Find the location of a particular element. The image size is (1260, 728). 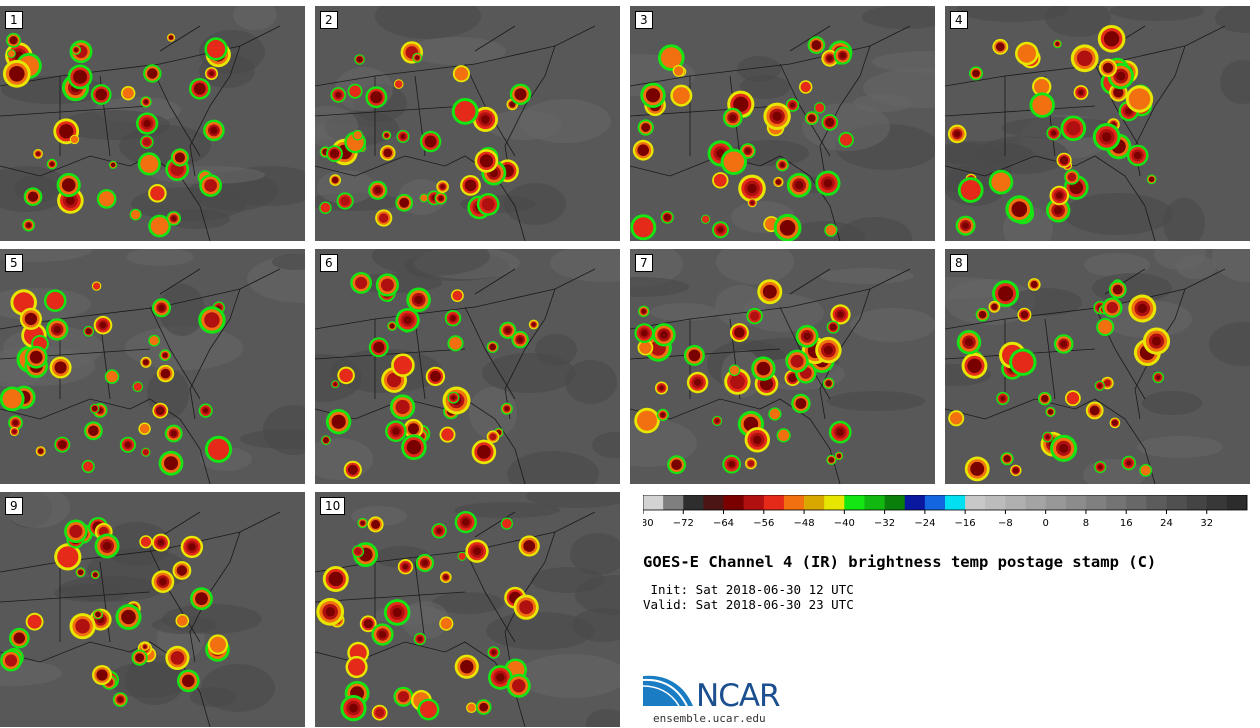

member-number-label: 1 is located at coordinates (14, 20).